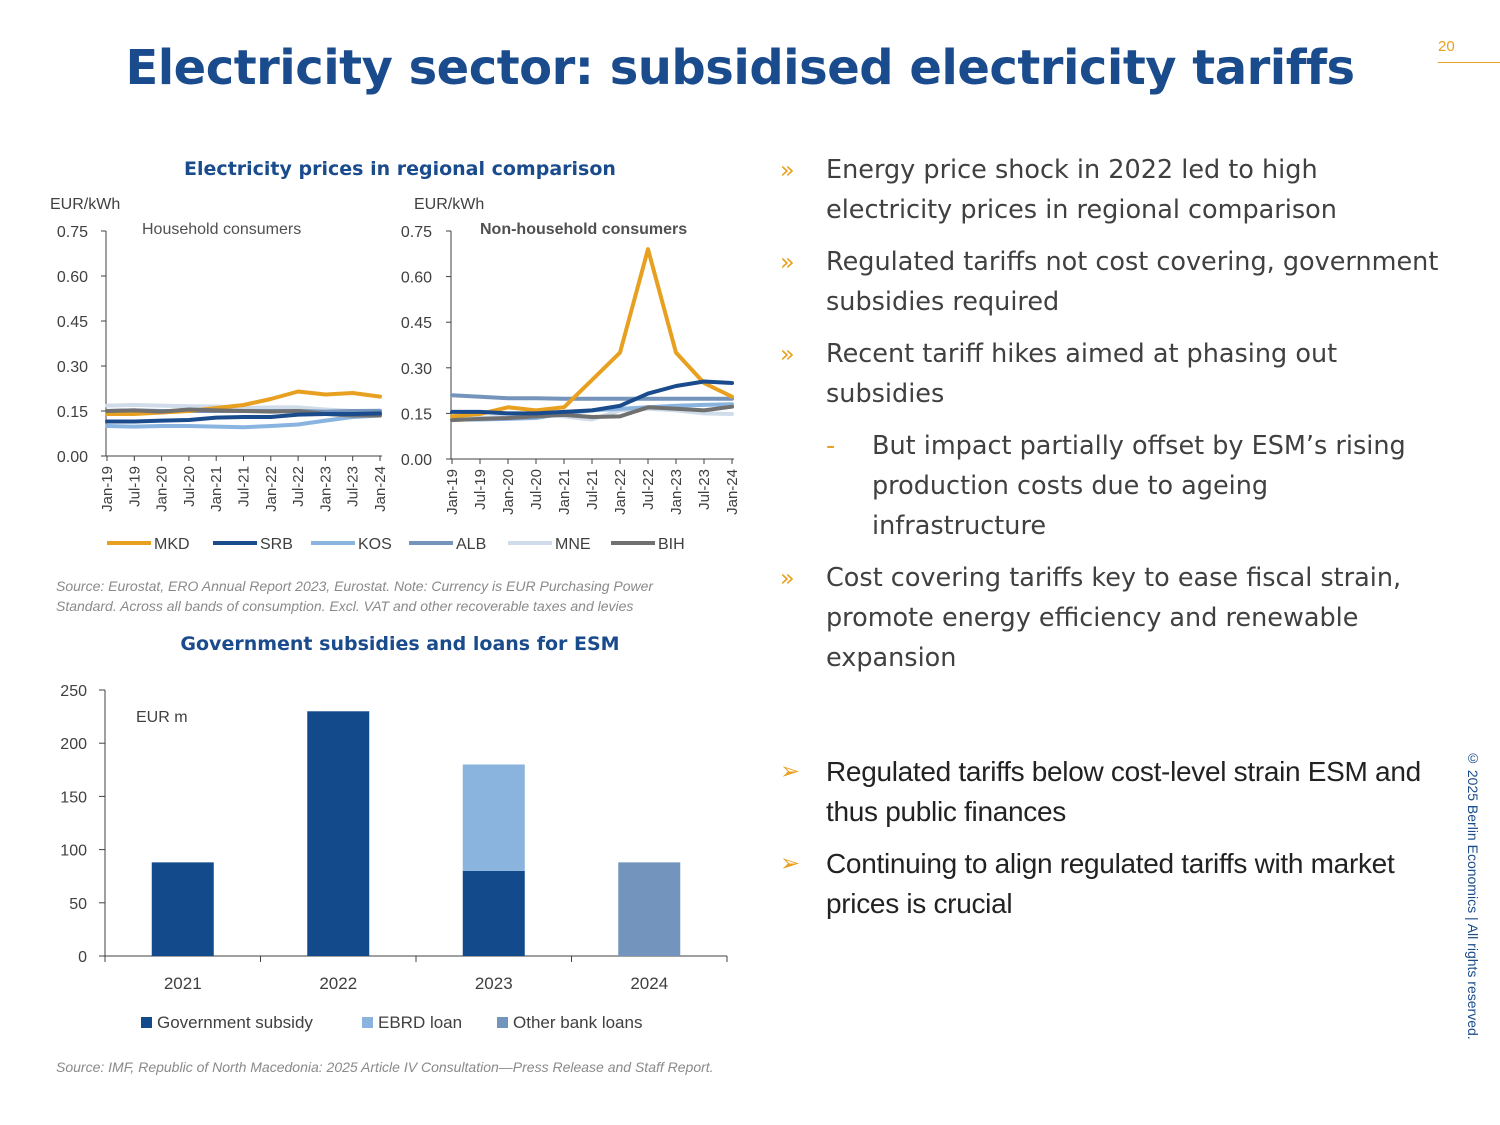 The width and height of the screenshot is (1500, 1125). Describe the element at coordinates (592, 413) in the screenshot. I see `series-line-bih` at that location.